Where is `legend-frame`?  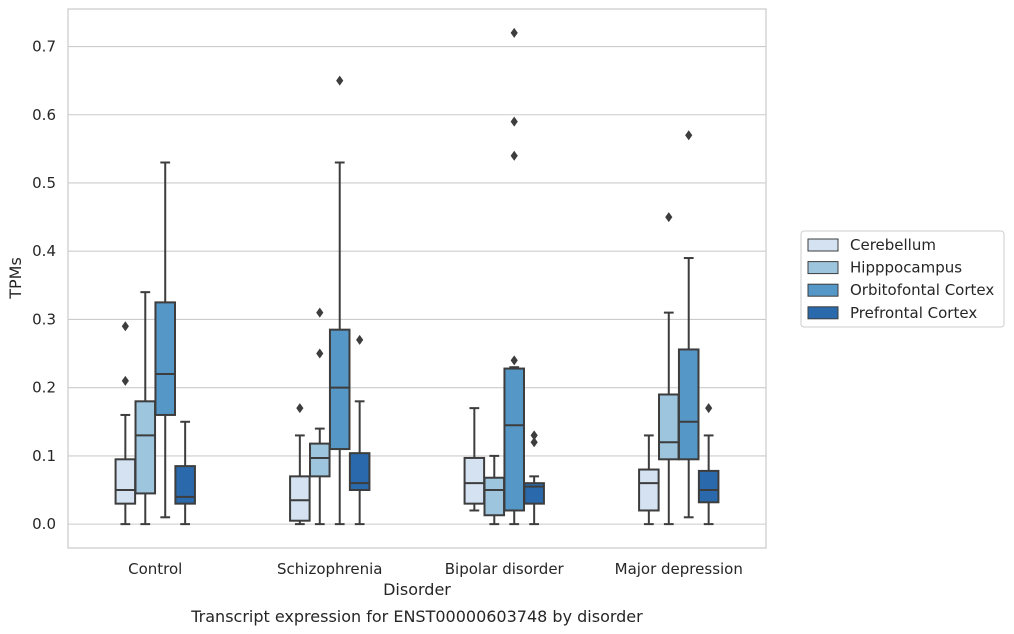
legend-frame is located at coordinates (902, 279).